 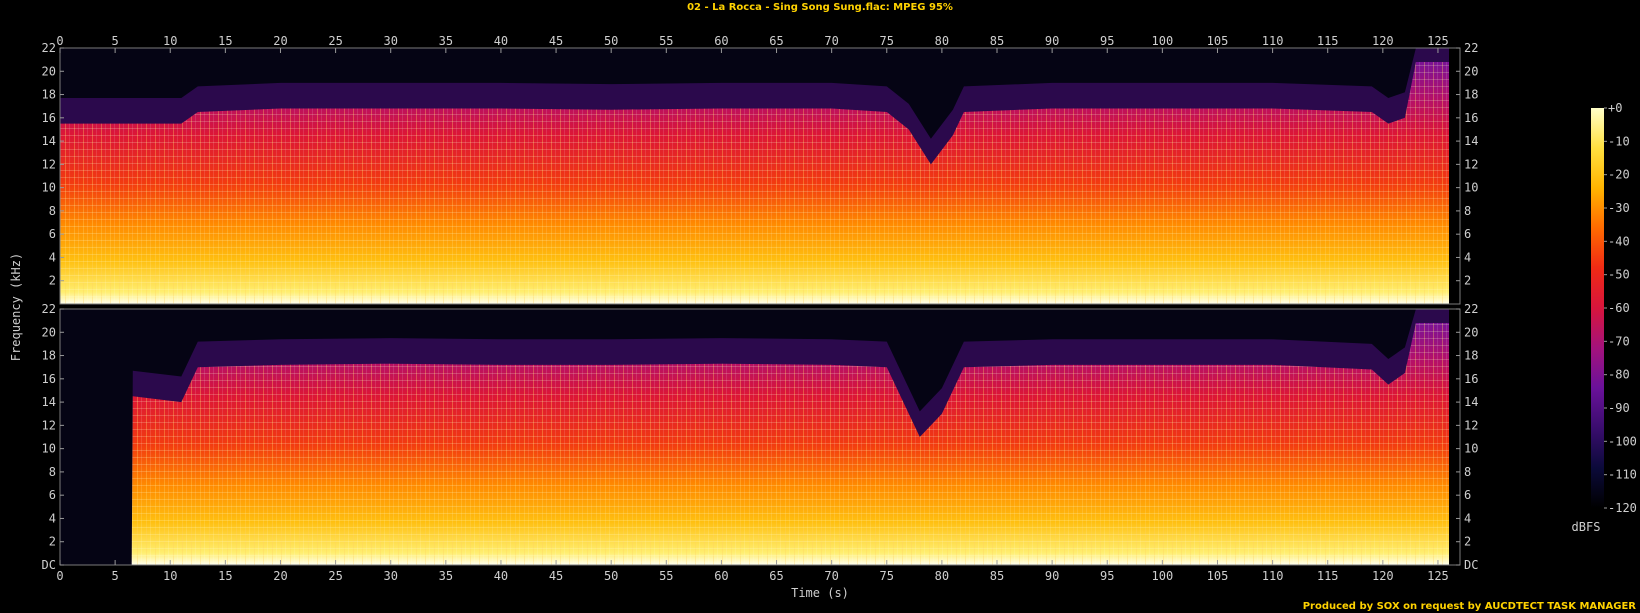 I want to click on x-tick-label-top: 10, so click(x=170, y=41).